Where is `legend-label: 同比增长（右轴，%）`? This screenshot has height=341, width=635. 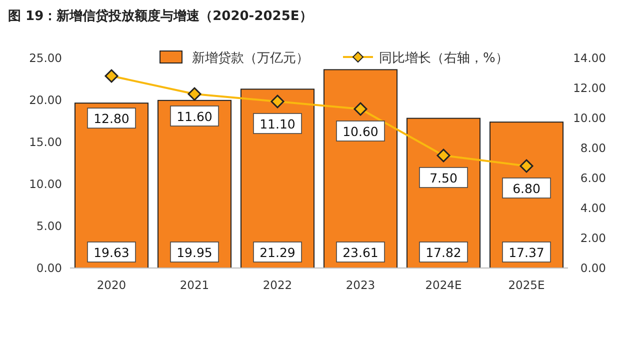 legend-label: 同比增长（右轴，%） is located at coordinates (443, 58).